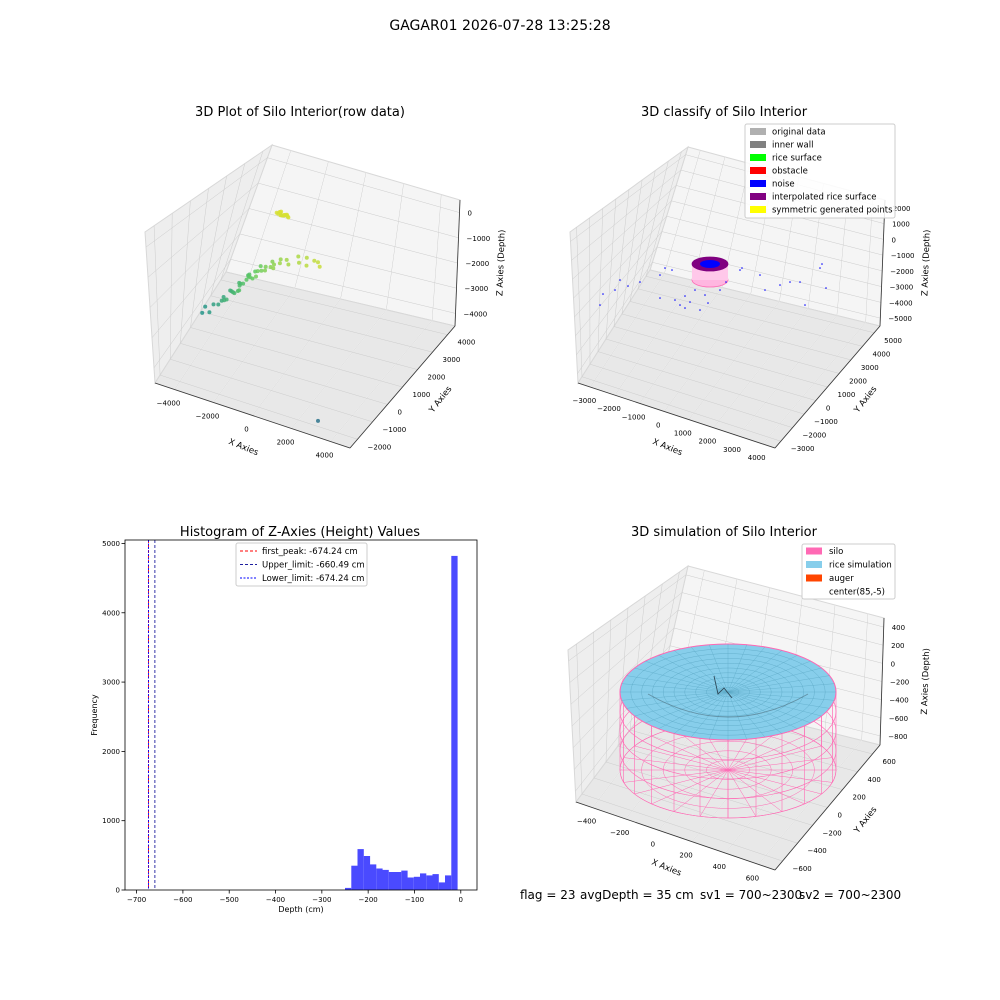 The width and height of the screenshot is (1000, 1000). What do you see at coordinates (111, 544) in the screenshot?
I see `p3-ytick-label: 5000` at bounding box center [111, 544].